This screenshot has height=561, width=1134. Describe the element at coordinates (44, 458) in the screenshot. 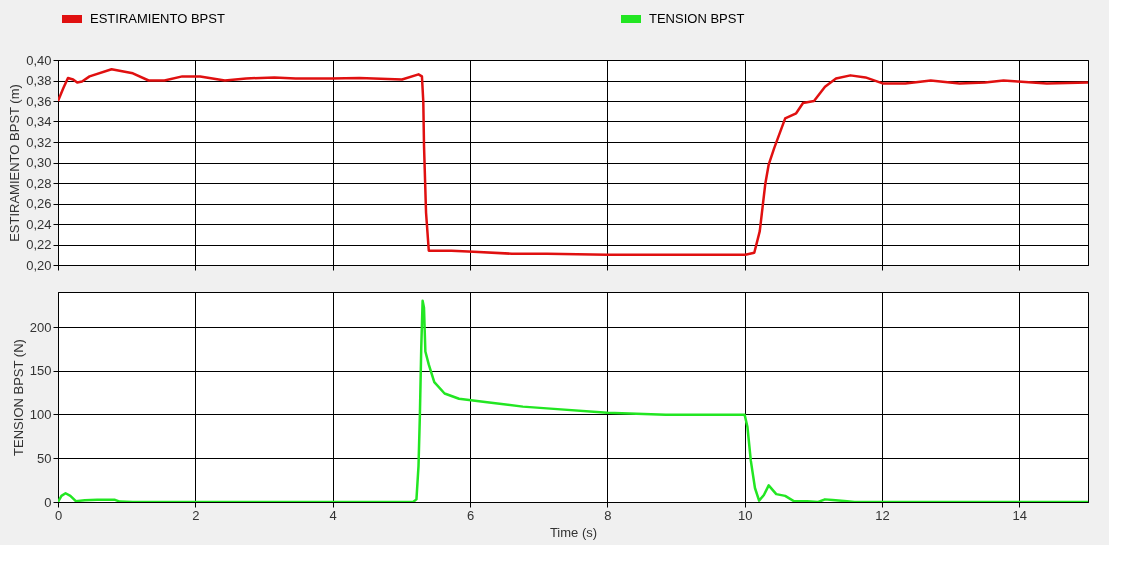

I see `y-tick-label: 50` at that location.